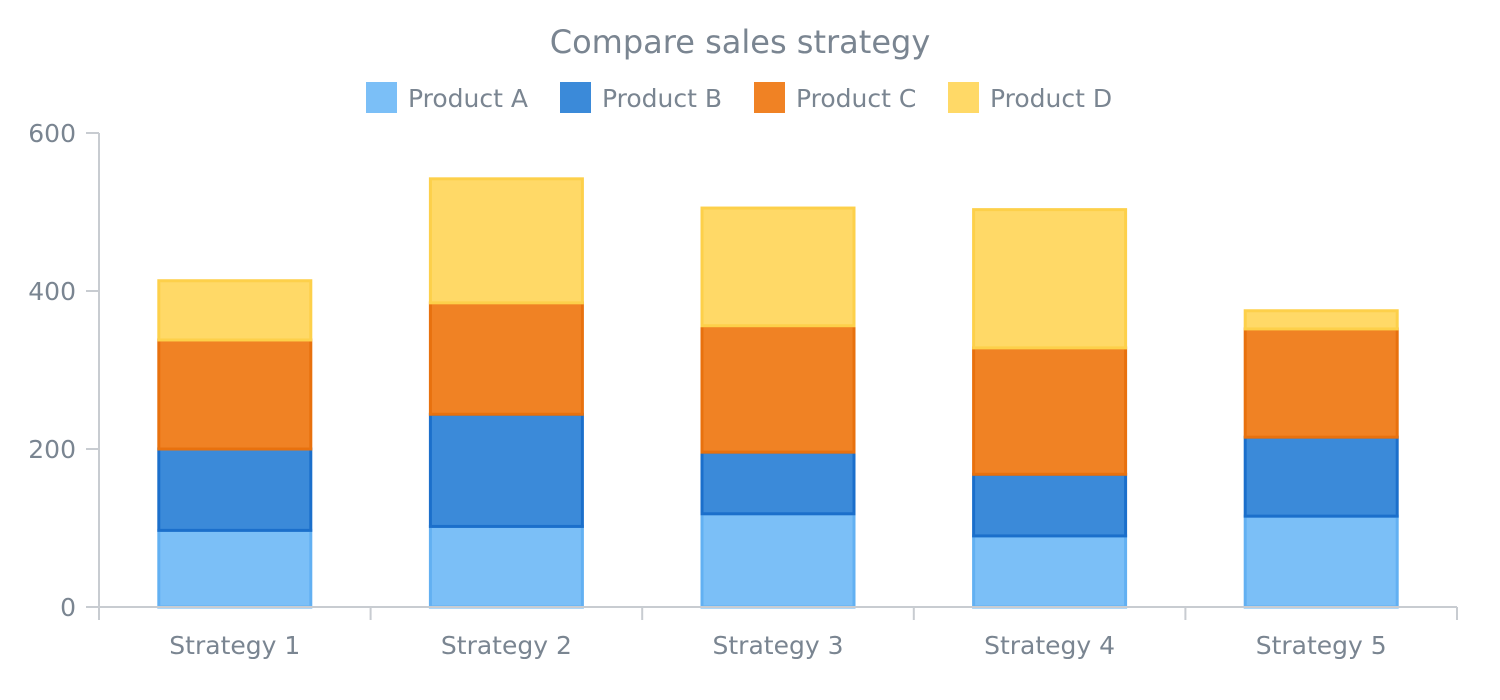  What do you see at coordinates (52, 291) in the screenshot?
I see `y-tick-label-2: 400` at bounding box center [52, 291].